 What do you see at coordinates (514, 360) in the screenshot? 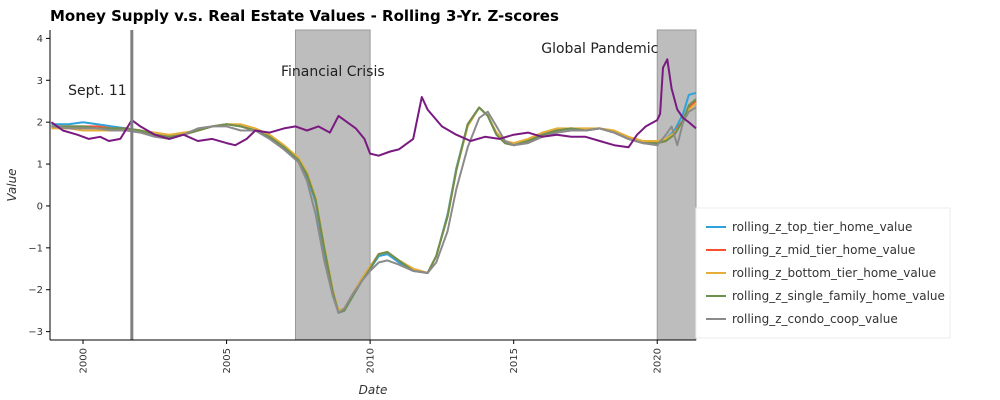
I see `x-tick-label: 2015` at bounding box center [514, 360].